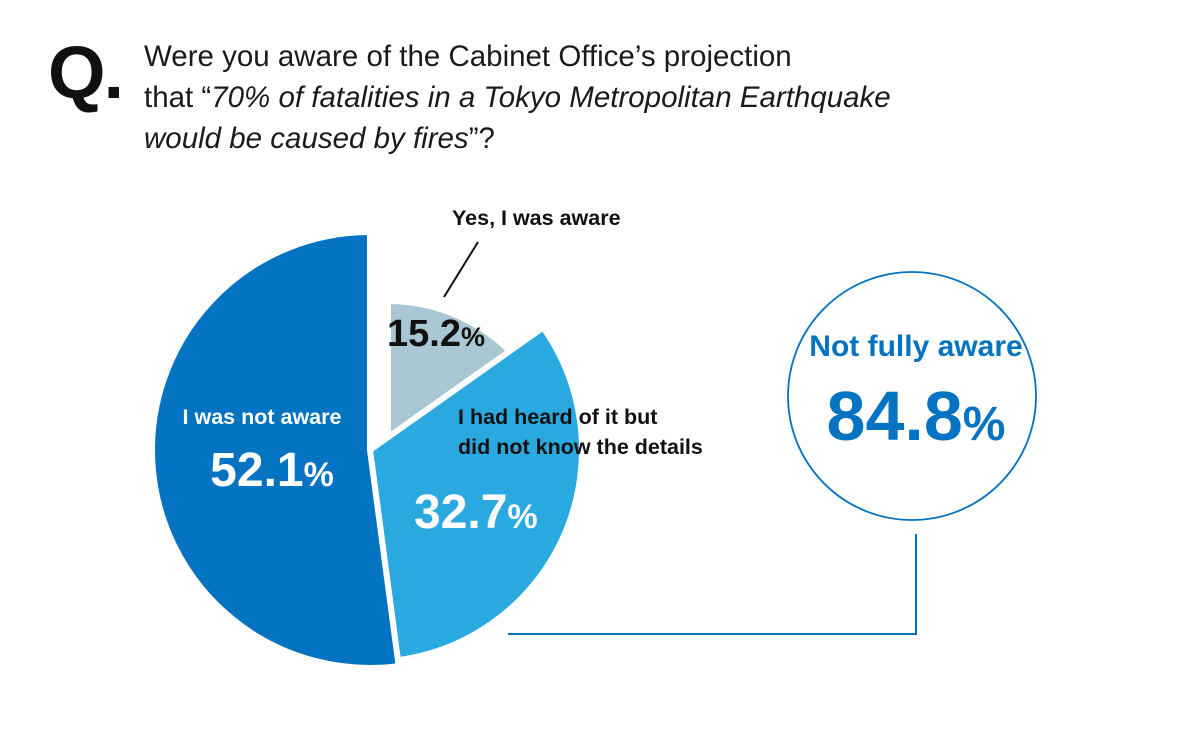  What do you see at coordinates (580, 447) in the screenshot?
I see `slice-label-2-line-2: did not know the details` at bounding box center [580, 447].